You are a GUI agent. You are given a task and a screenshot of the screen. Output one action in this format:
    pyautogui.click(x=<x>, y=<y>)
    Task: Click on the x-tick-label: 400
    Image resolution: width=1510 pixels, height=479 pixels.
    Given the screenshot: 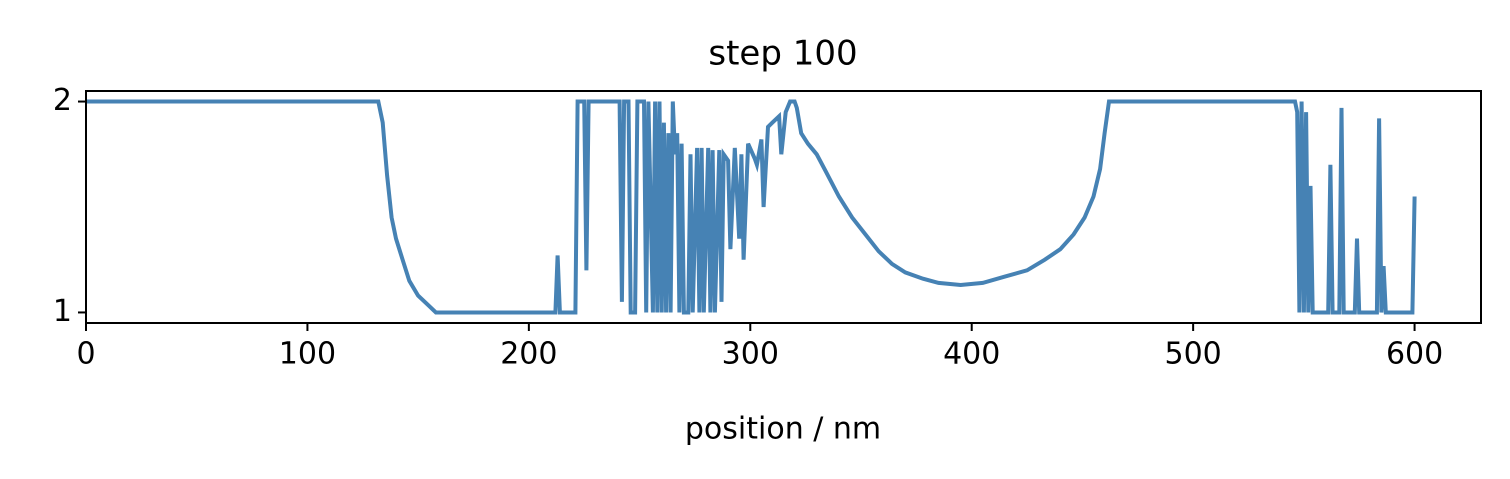 What is the action you would take?
    pyautogui.click(x=971, y=354)
    